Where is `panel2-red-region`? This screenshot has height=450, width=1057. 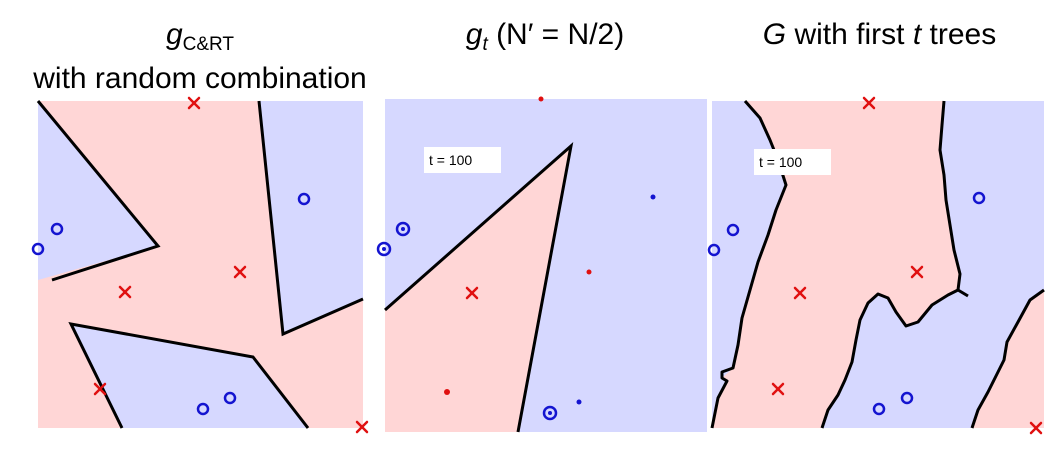 panel2-red-region is located at coordinates (478, 289).